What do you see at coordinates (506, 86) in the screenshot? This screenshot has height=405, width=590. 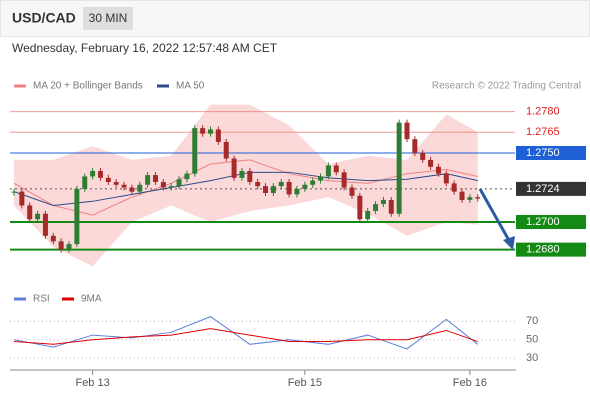 I see `credit: Research © 2022 Trading Central` at bounding box center [506, 86].